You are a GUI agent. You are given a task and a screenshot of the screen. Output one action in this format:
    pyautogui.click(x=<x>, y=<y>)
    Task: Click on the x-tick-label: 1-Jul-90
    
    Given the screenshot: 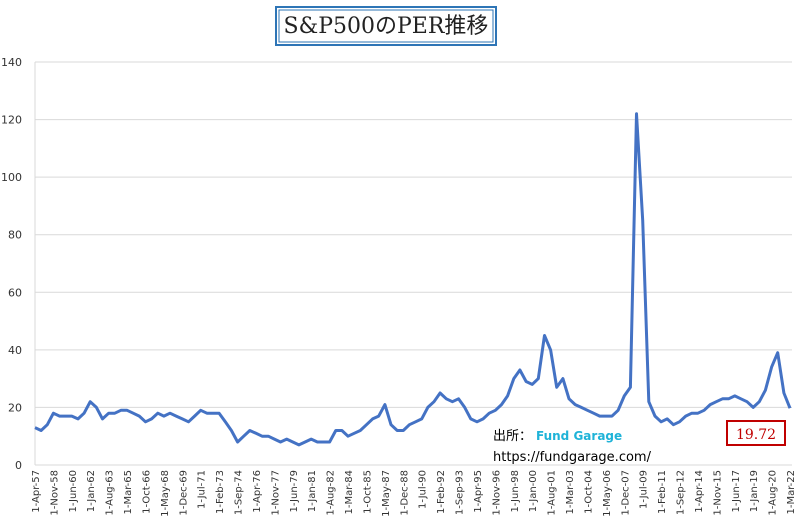 What is the action you would take?
    pyautogui.click(x=423, y=489)
    